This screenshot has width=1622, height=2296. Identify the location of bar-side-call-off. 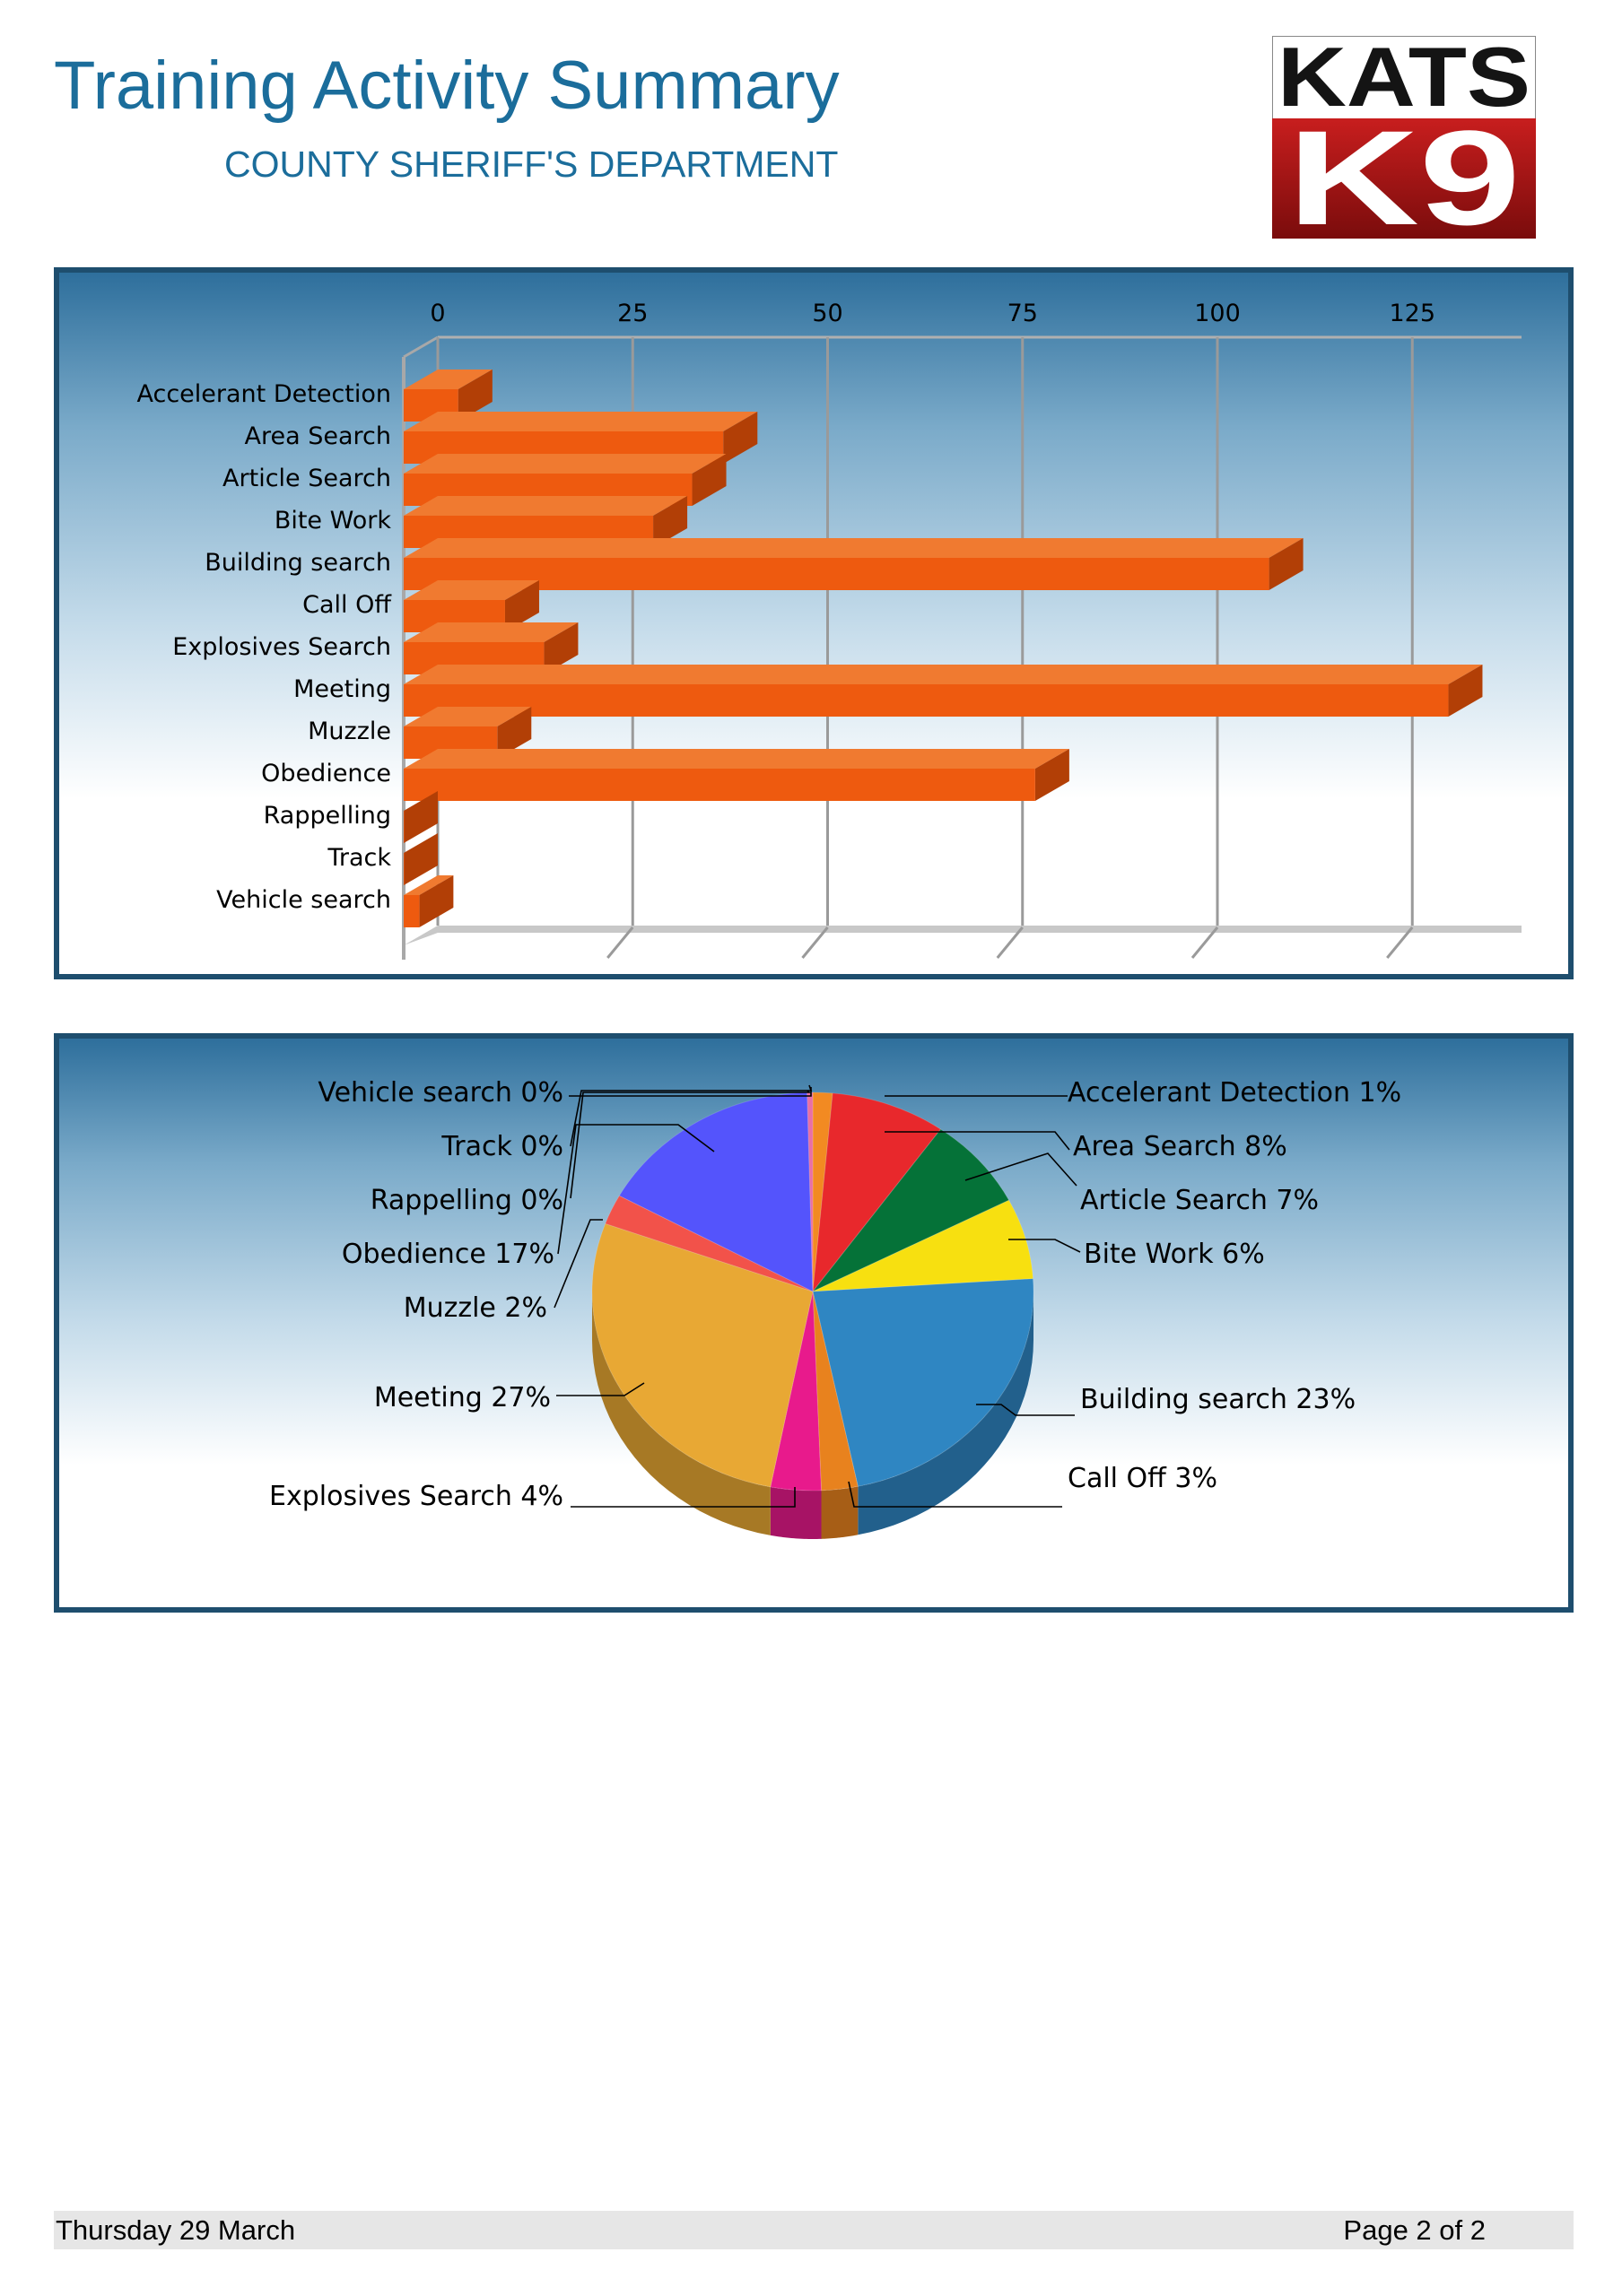
(521, 606).